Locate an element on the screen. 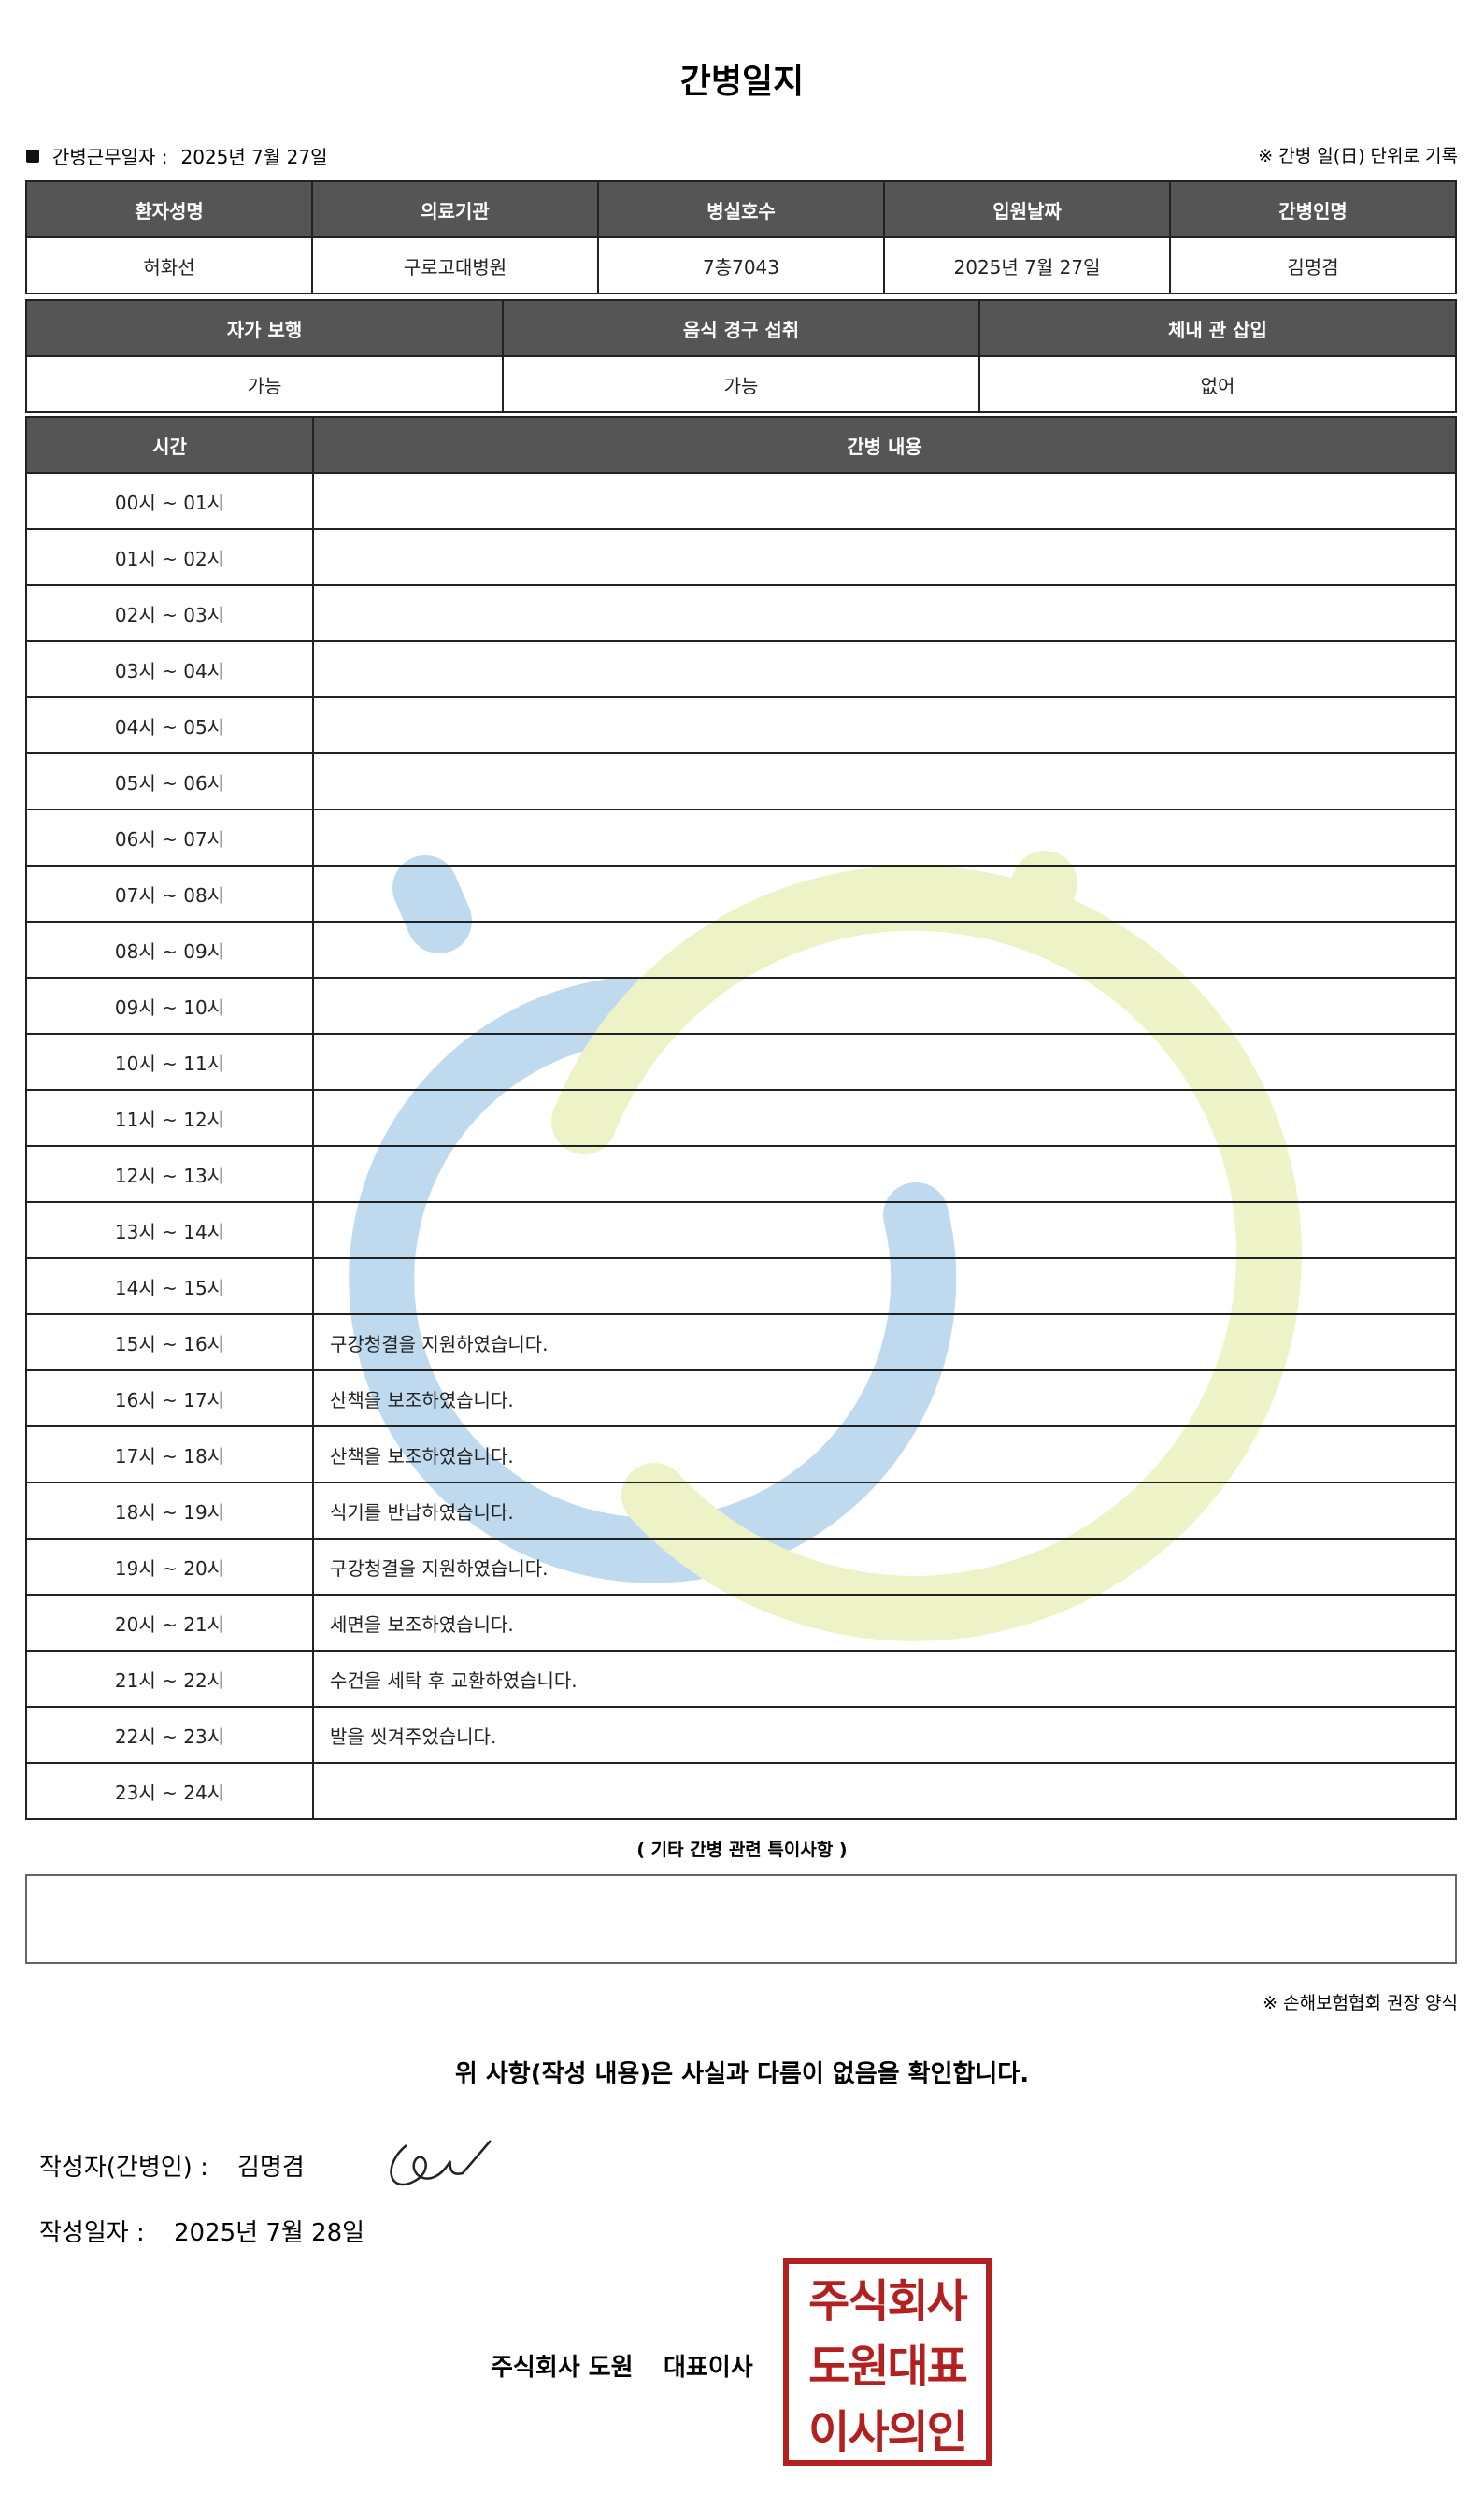  stamp-line: 도원대표 is located at coordinates (888, 2367).